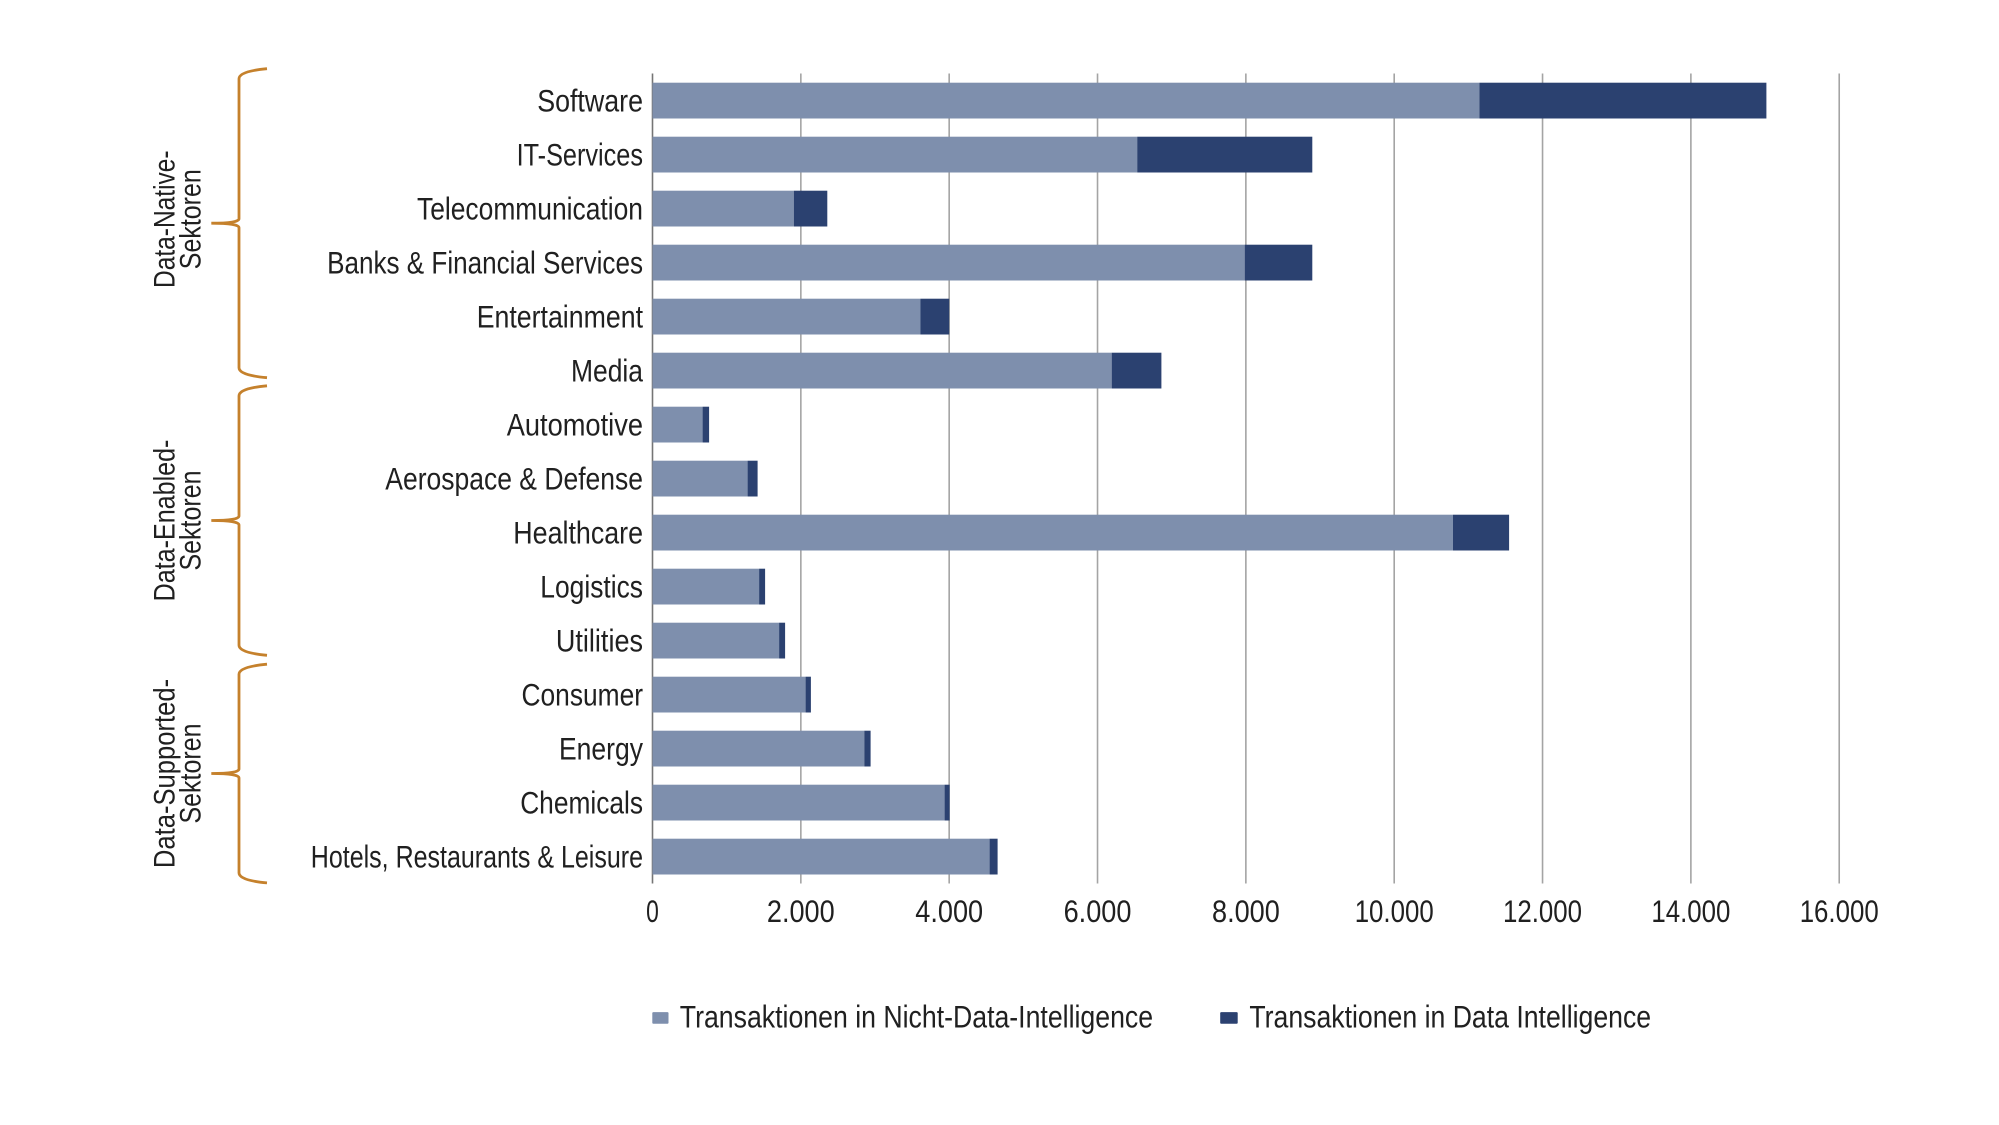 The image size is (1999, 1125). What do you see at coordinates (1394, 911) in the screenshot?
I see `svg-text: 10.000` at bounding box center [1394, 911].